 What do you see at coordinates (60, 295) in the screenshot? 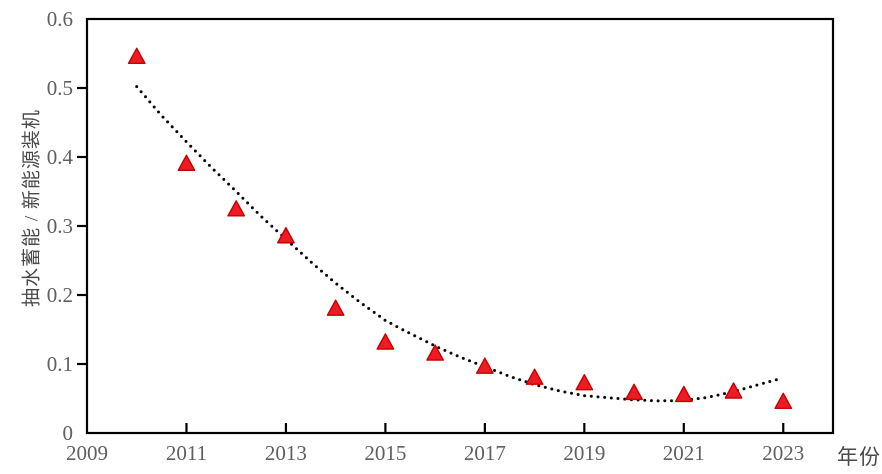
I see `y-tick-label: 0.2` at bounding box center [60, 295].